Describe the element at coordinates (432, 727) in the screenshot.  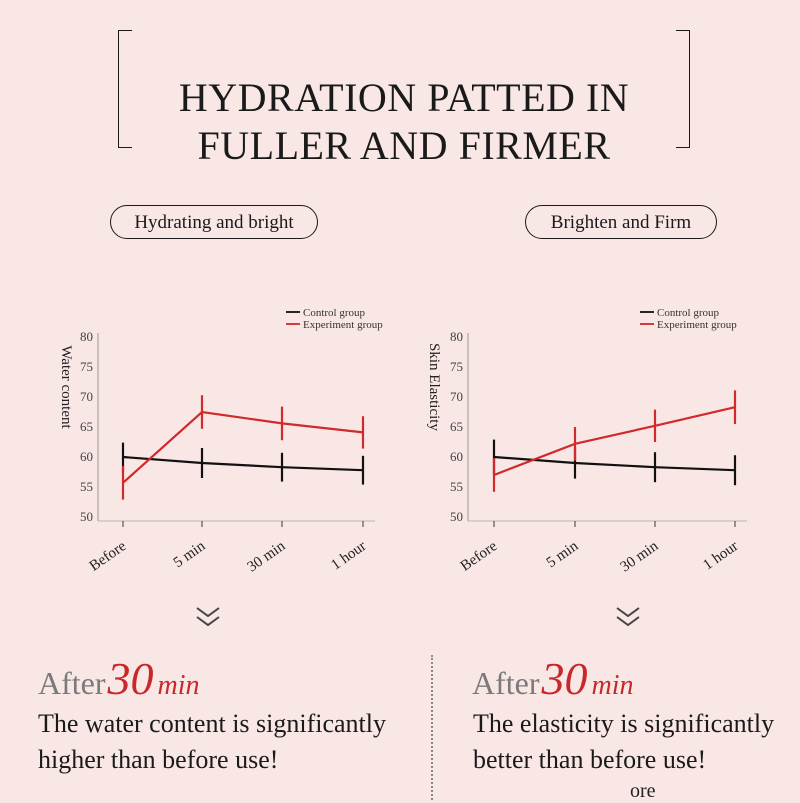
I see `divider` at that location.